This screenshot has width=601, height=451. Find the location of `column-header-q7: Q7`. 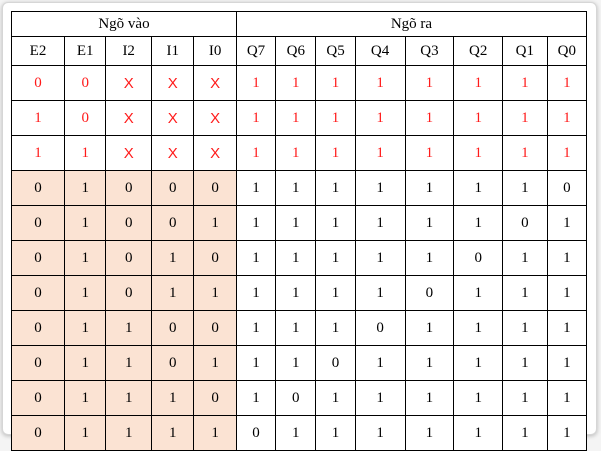

column-header-q7: Q7 is located at coordinates (256, 51).